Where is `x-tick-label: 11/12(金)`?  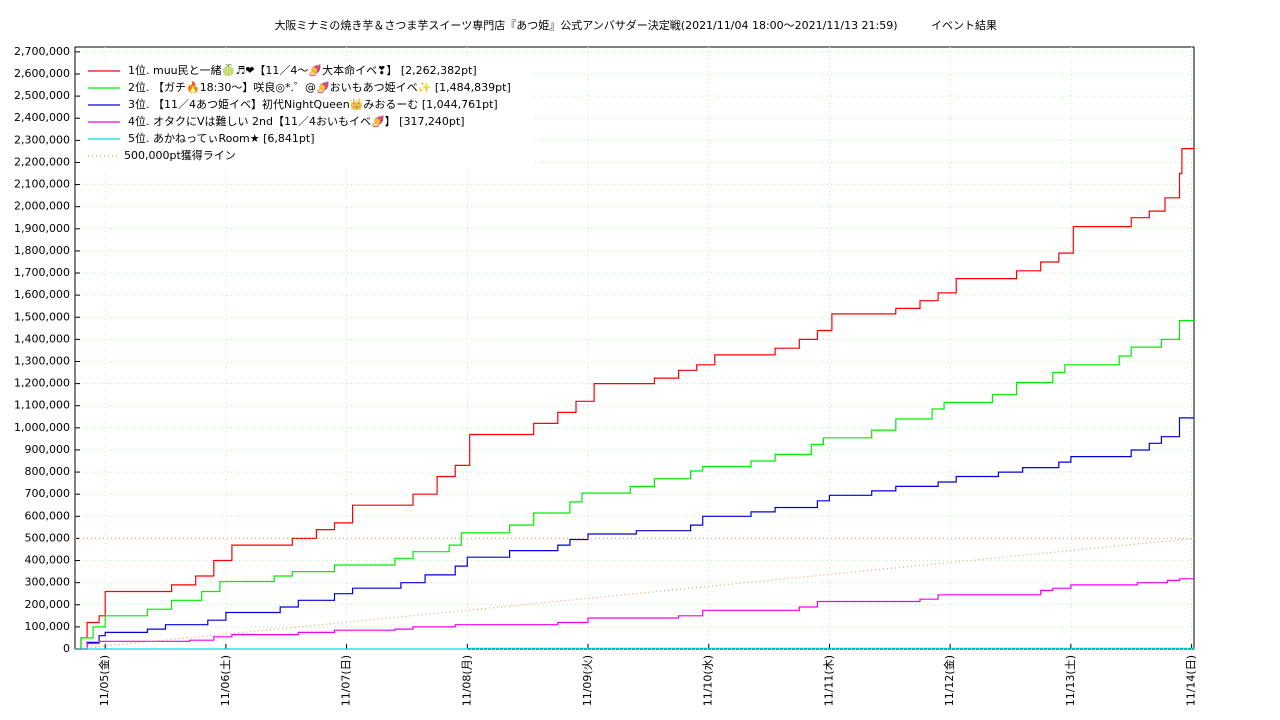 x-tick-label: 11/12(金) is located at coordinates (949, 680).